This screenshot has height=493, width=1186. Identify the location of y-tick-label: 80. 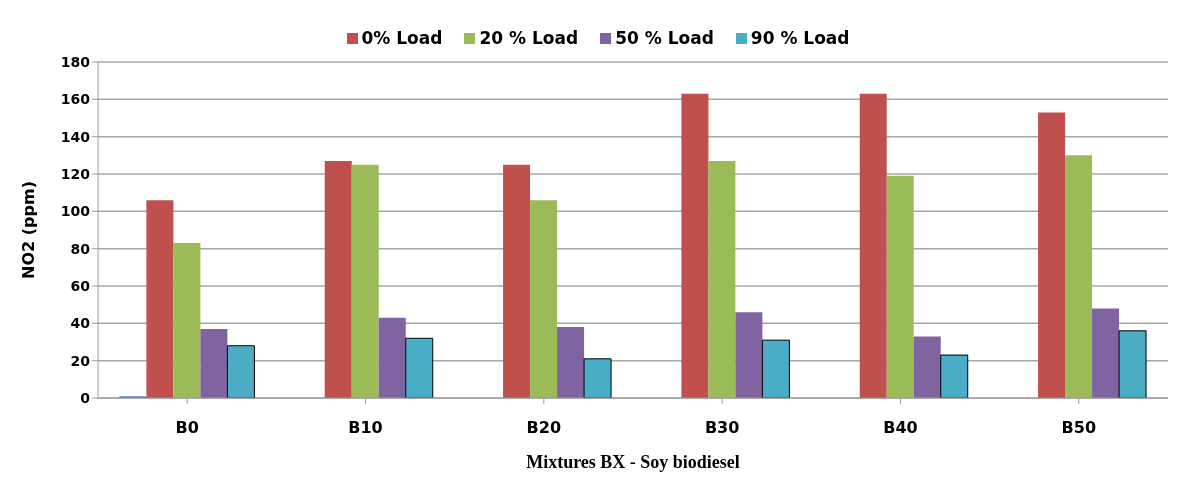
(80, 248).